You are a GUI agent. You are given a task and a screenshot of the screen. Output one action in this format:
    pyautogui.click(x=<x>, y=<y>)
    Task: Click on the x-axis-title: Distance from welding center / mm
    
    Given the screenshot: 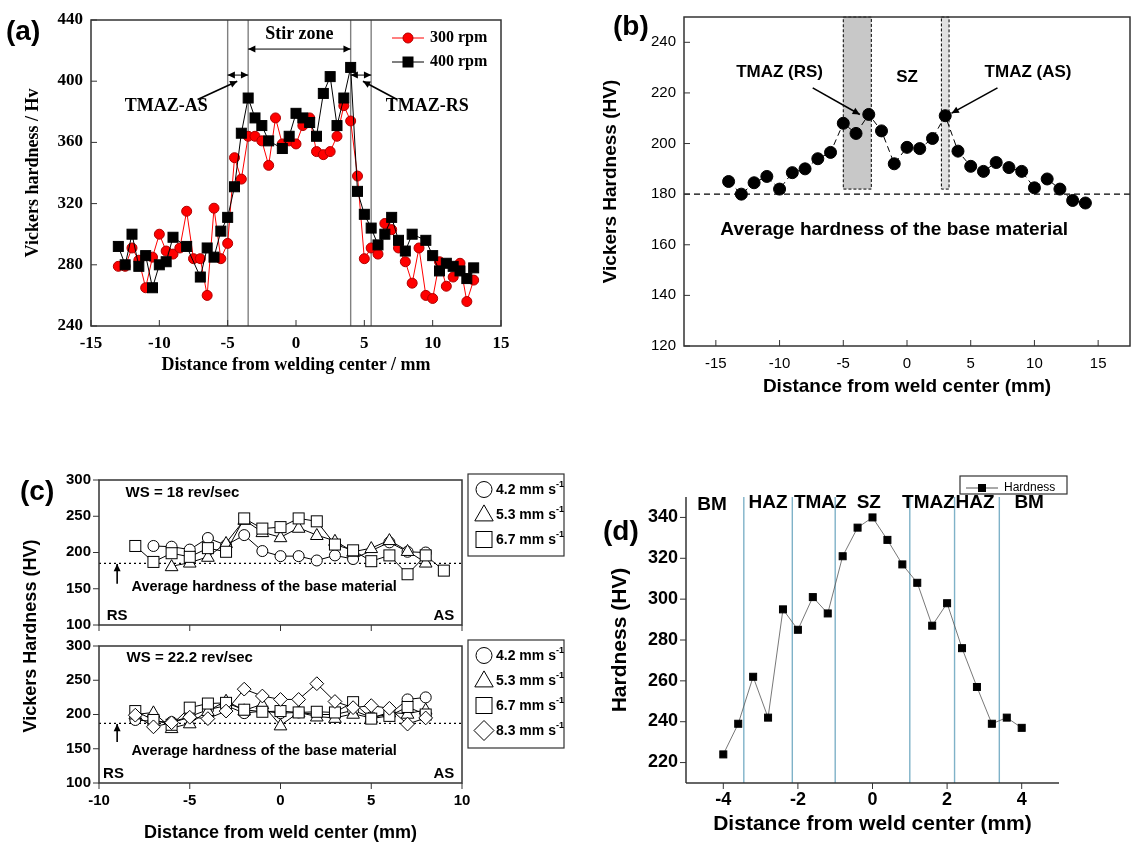 What is the action you would take?
    pyautogui.click(x=296, y=364)
    